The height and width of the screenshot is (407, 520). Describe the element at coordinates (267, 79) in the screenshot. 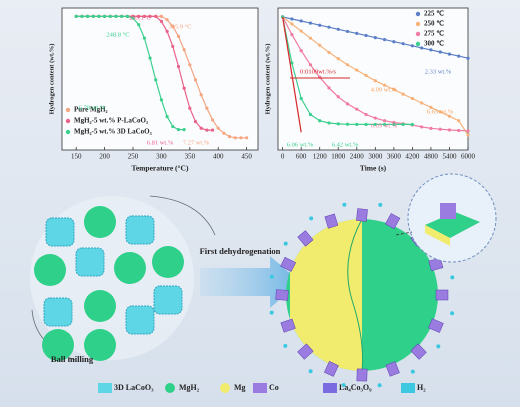

I see `y-axis-title: Hydrogen content (wt.%)` at that location.